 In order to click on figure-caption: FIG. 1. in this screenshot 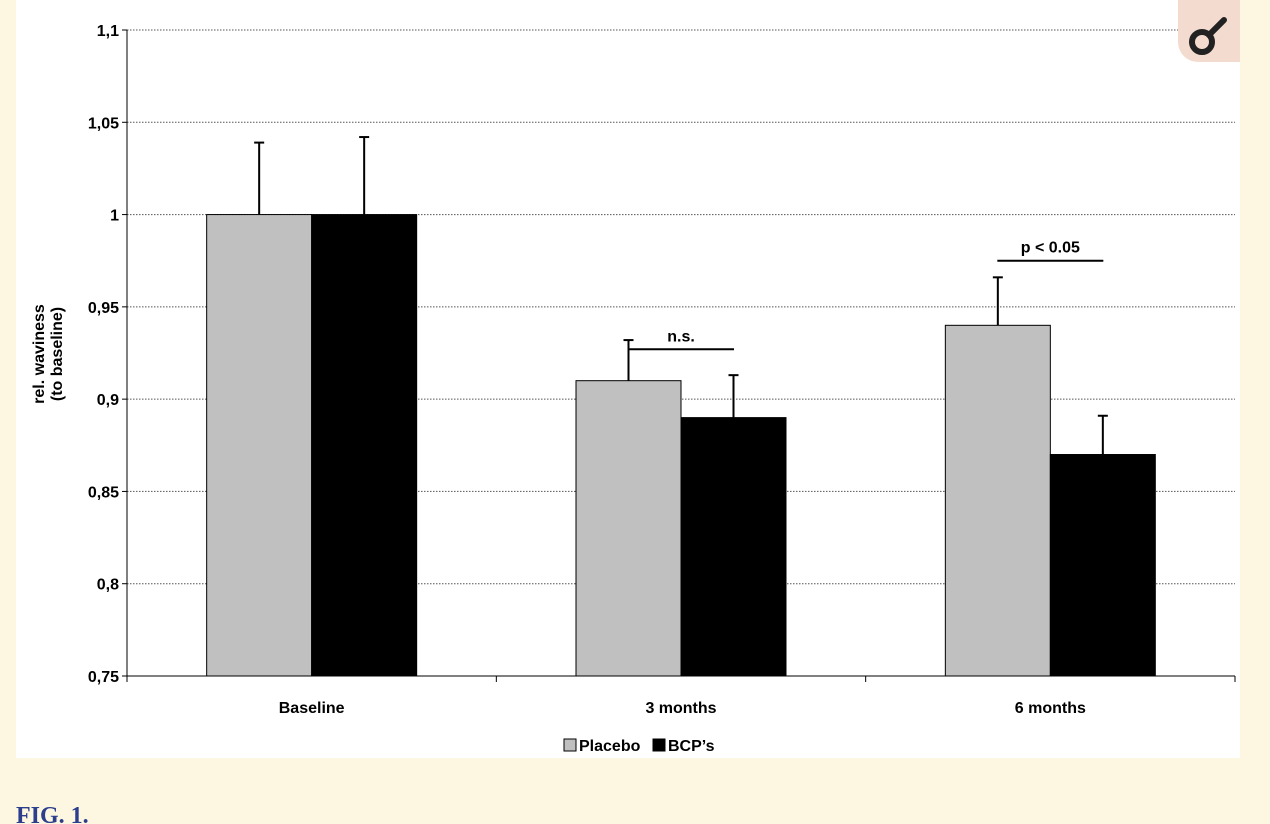, I will do `click(52, 814)`.